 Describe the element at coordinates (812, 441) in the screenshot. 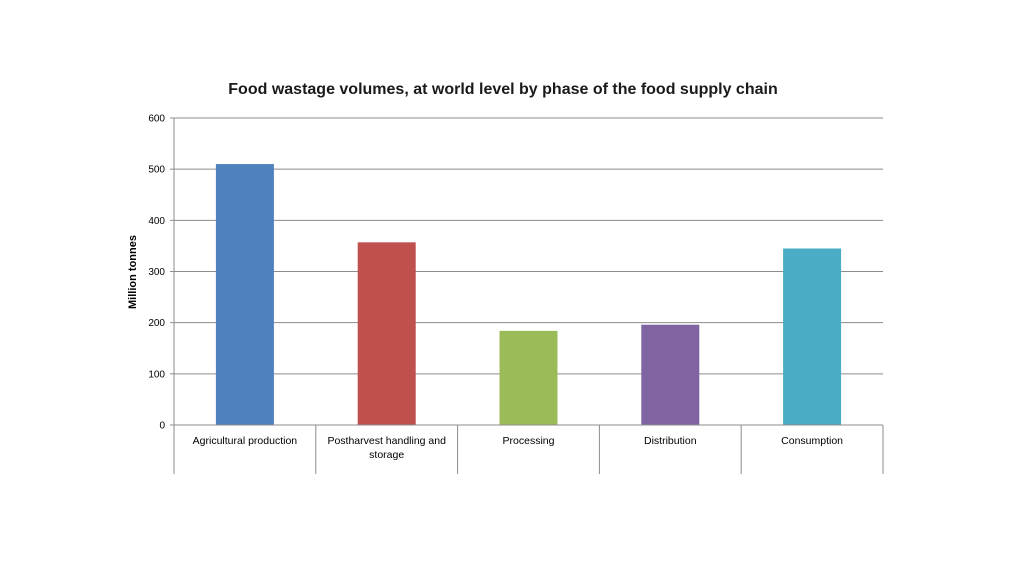

I see `x-tick-label: Consumption` at that location.